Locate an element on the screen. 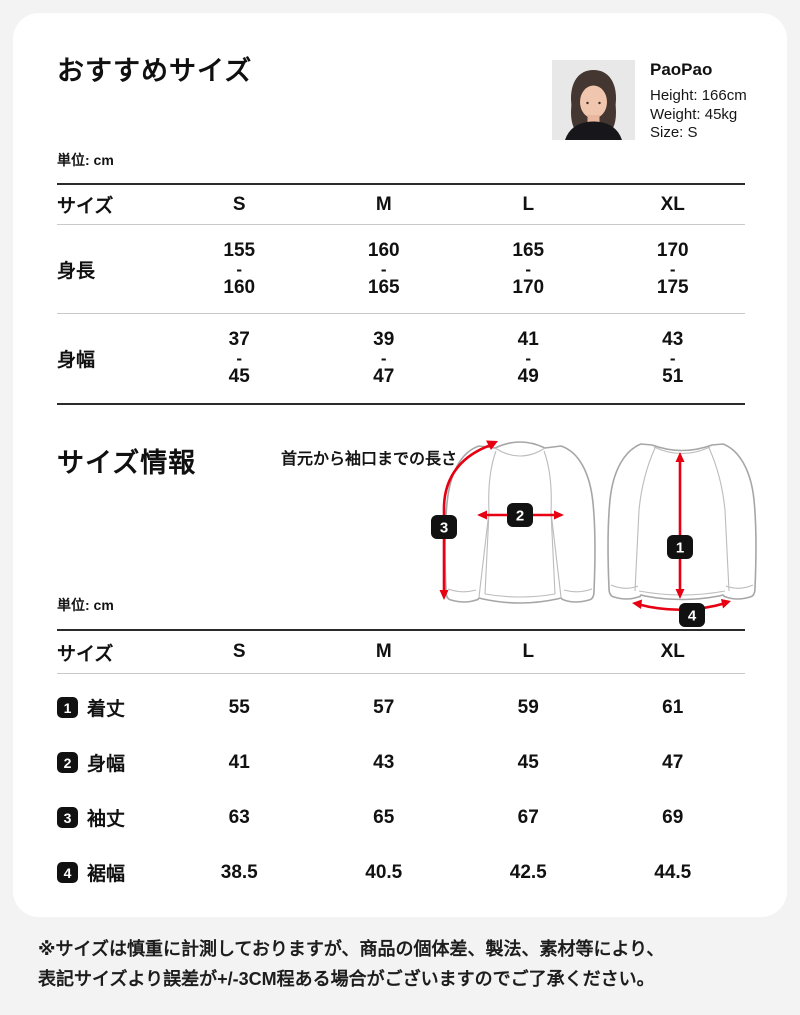 Image resolution: width=800 pixels, height=1015 pixels. cell-height-s: 155 - 160 is located at coordinates (239, 269).